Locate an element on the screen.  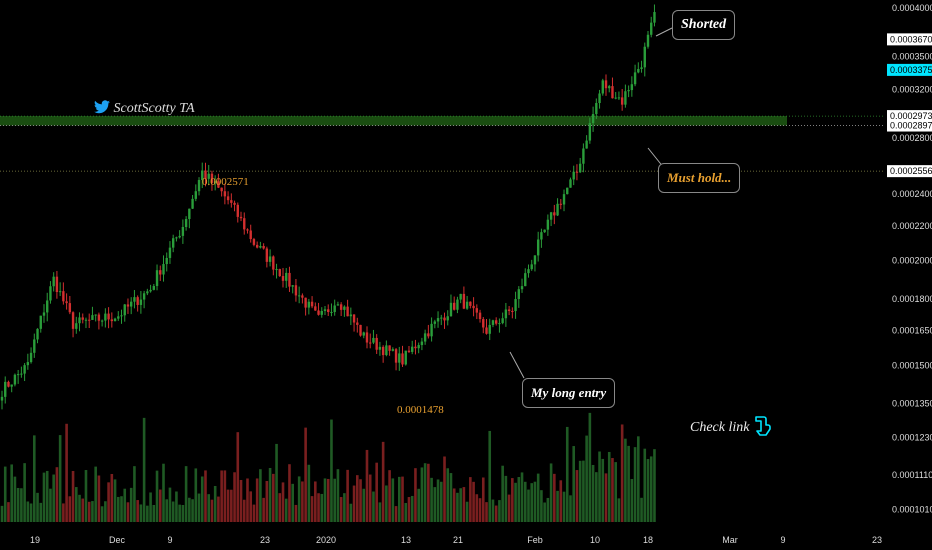
x-tick-label: 9 is located at coordinates (169, 540).